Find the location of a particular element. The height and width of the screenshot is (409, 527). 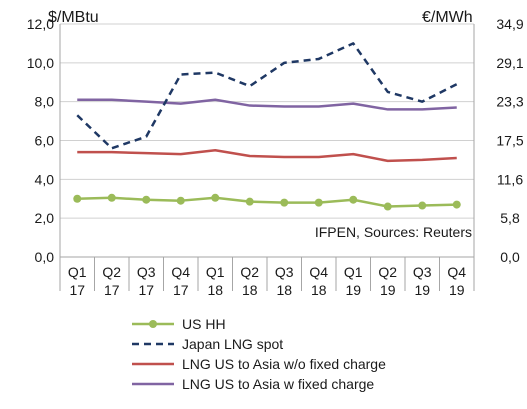

legend-label: LNG US to Asia w fixed charge is located at coordinates (278, 384).